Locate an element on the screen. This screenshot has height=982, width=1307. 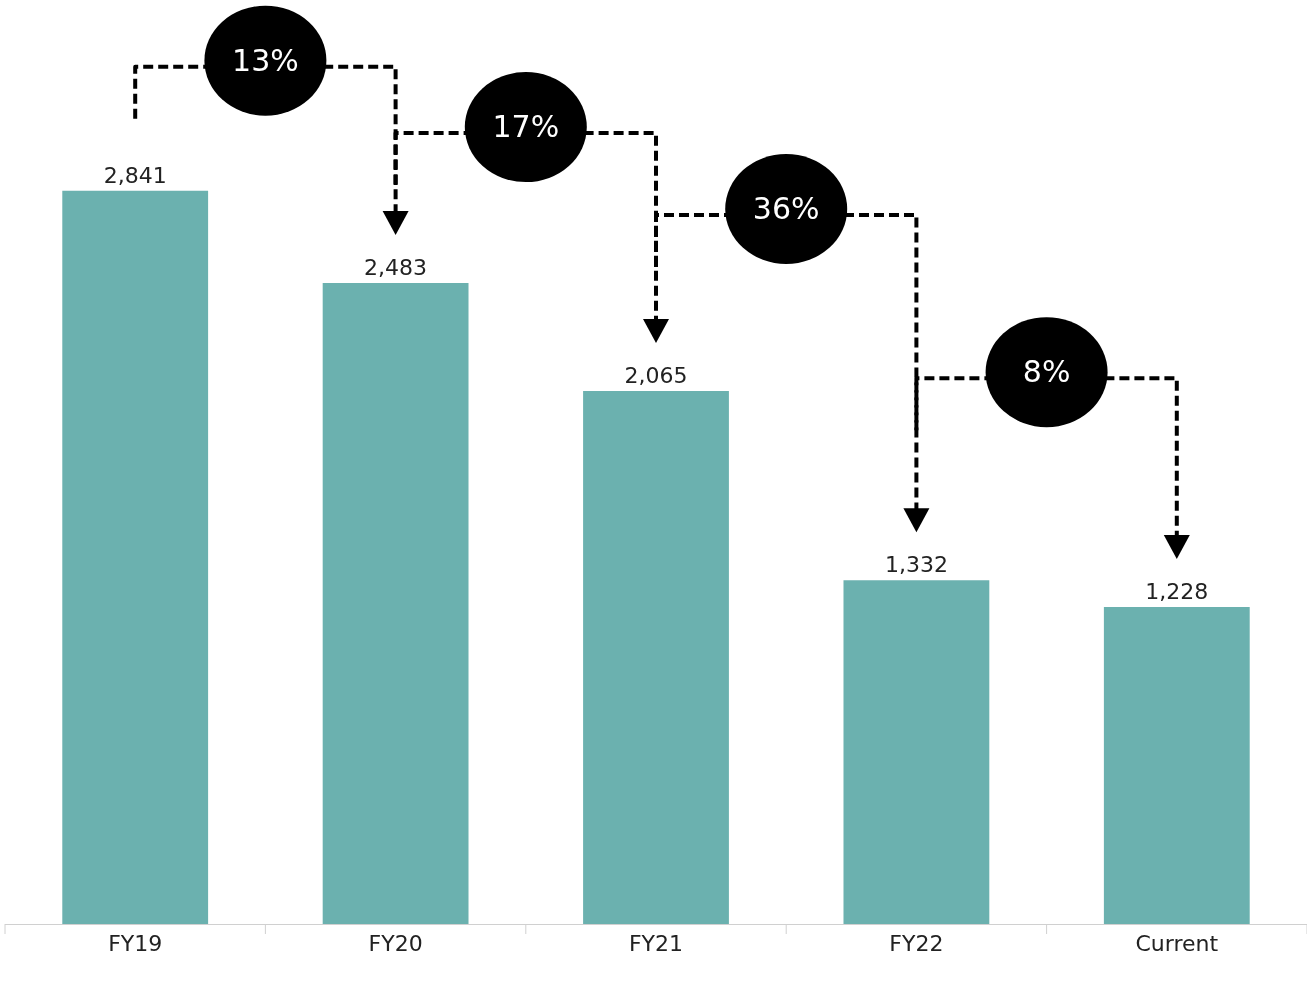
data-label: 2,483 is located at coordinates (396, 268).